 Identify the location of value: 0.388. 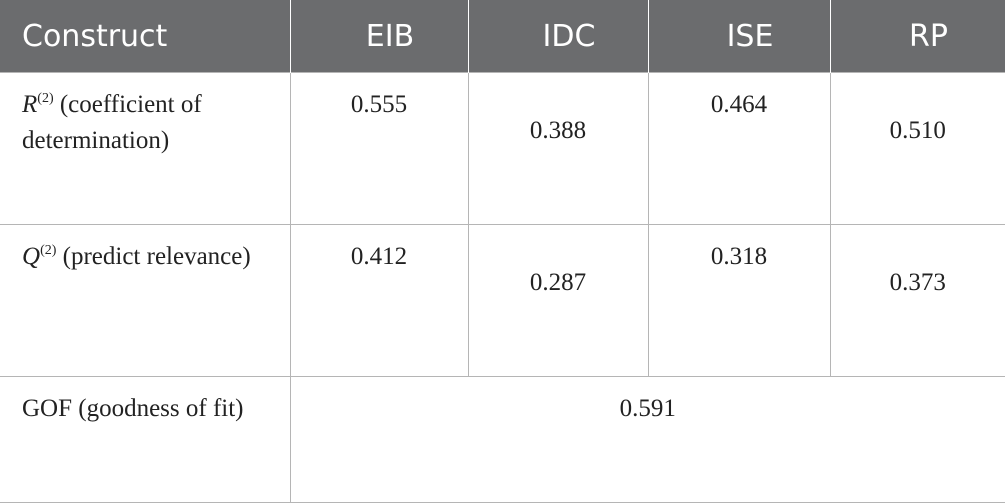
(558, 130).